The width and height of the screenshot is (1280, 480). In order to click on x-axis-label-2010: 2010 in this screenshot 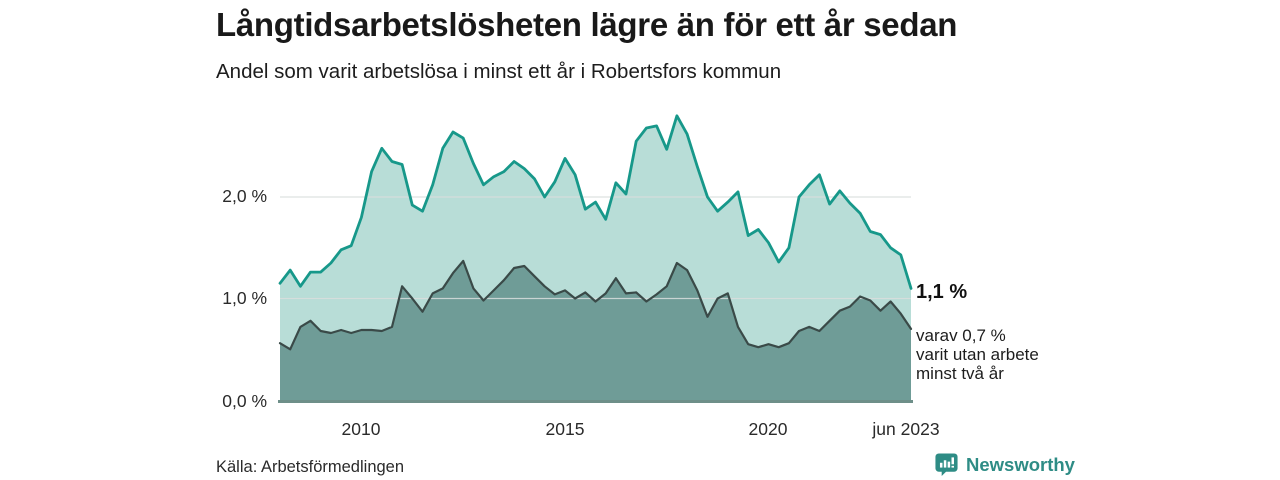, I will do `click(361, 429)`.